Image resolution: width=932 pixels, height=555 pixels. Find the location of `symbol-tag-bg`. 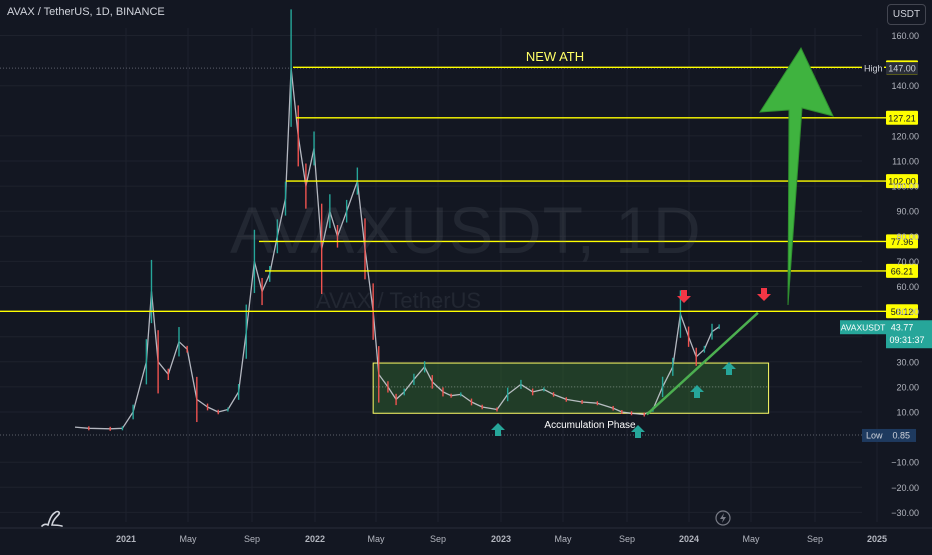

symbol-tag-bg is located at coordinates (863, 327).